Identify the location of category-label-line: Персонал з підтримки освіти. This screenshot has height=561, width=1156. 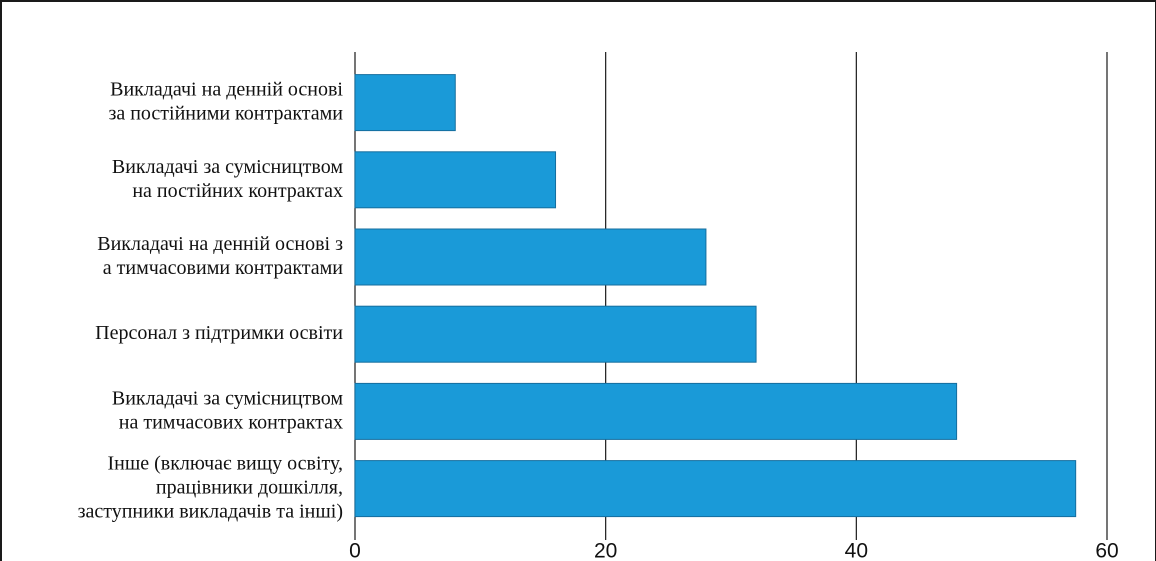
(219, 333).